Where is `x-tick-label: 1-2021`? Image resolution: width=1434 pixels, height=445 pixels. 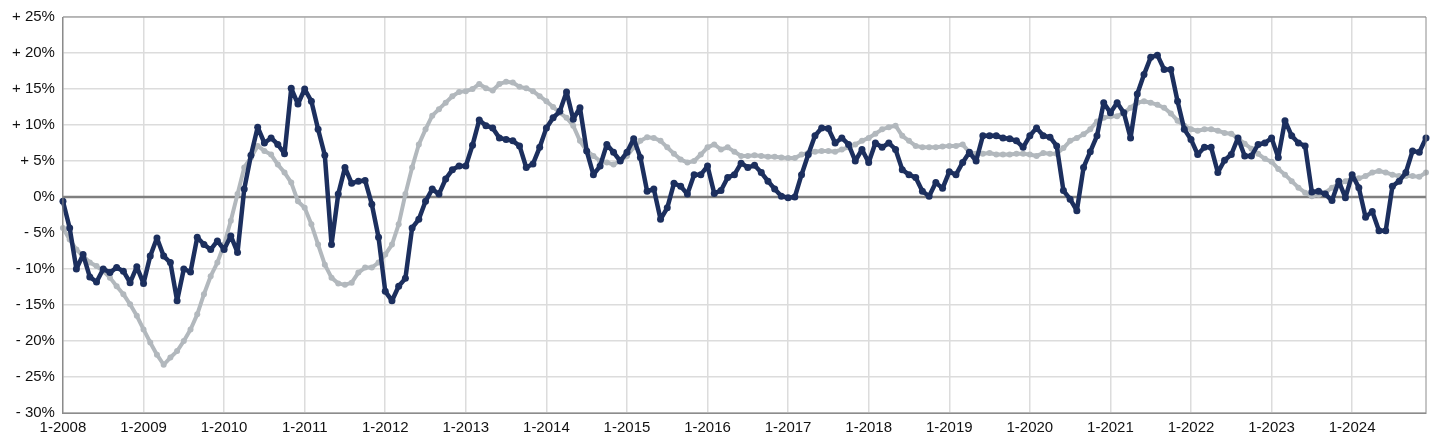
x-tick-label: 1-2021 is located at coordinates (1110, 427).